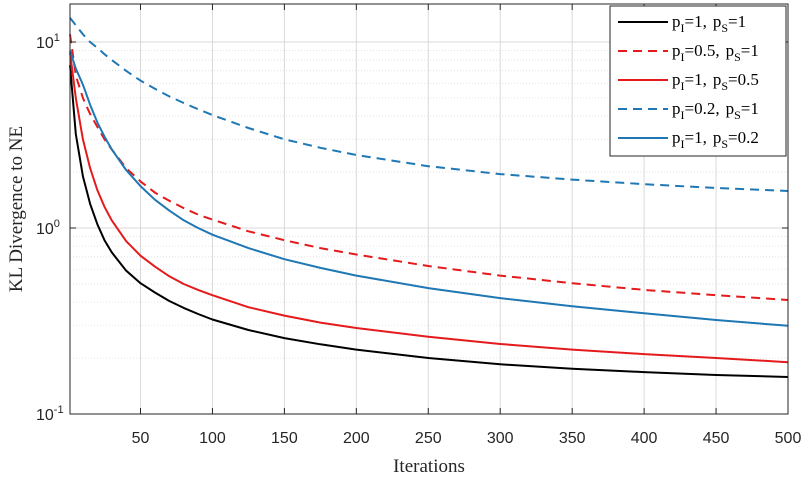 The image size is (806, 477). What do you see at coordinates (141, 438) in the screenshot?
I see `x-tick-label: 50` at bounding box center [141, 438].